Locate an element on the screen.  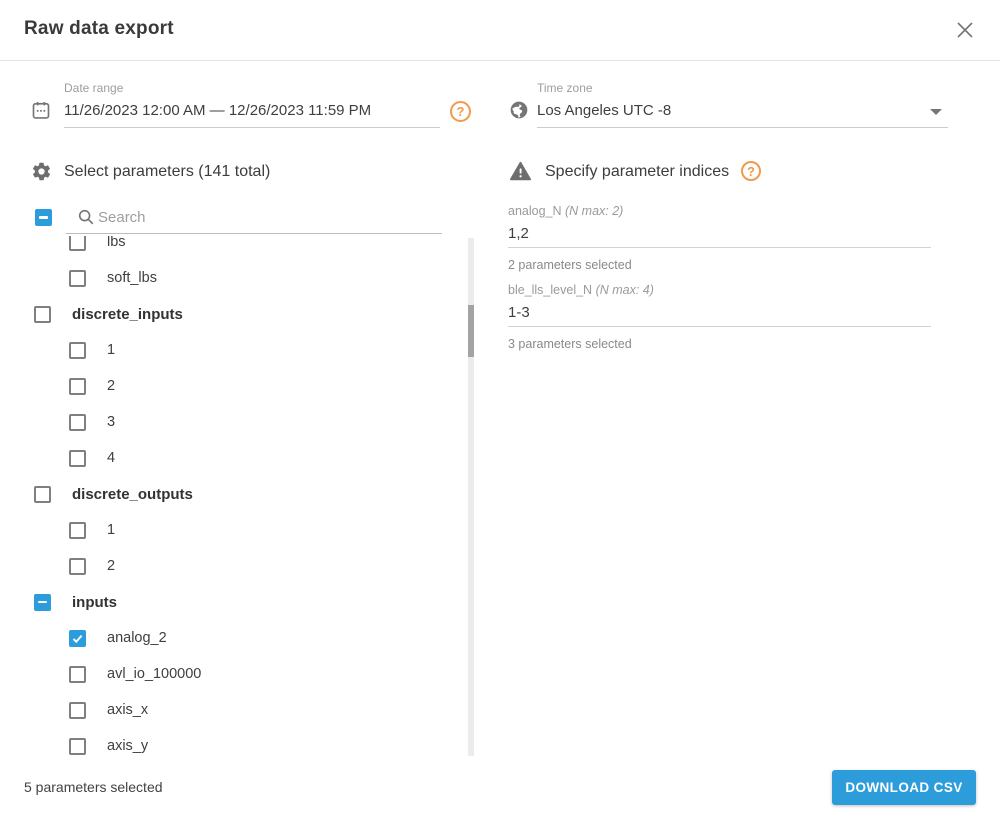
indeterminate-checkbox is located at coordinates (42, 602).